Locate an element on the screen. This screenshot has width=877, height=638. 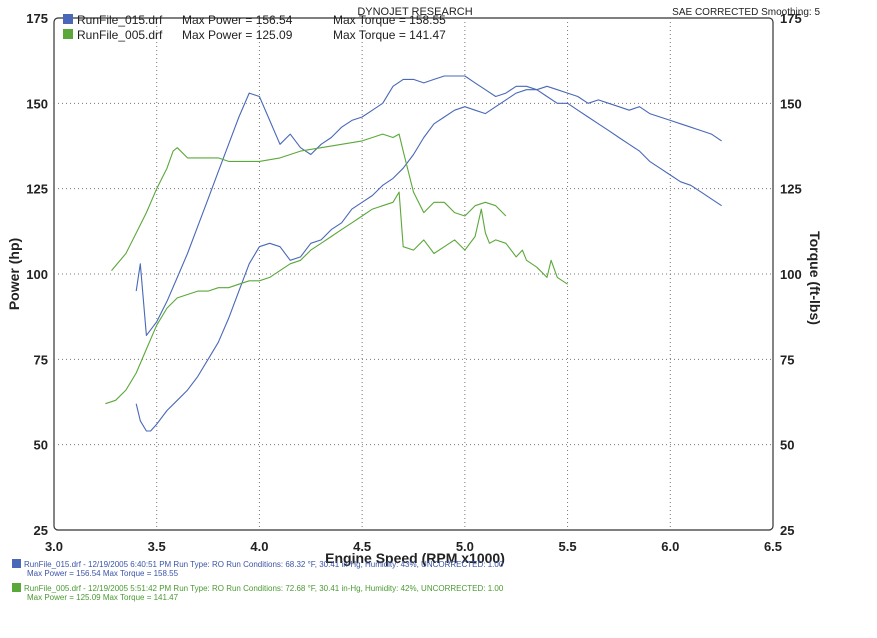
legend-maxtorque-015: Max Torque = 158.55 is located at coordinates (389, 20).